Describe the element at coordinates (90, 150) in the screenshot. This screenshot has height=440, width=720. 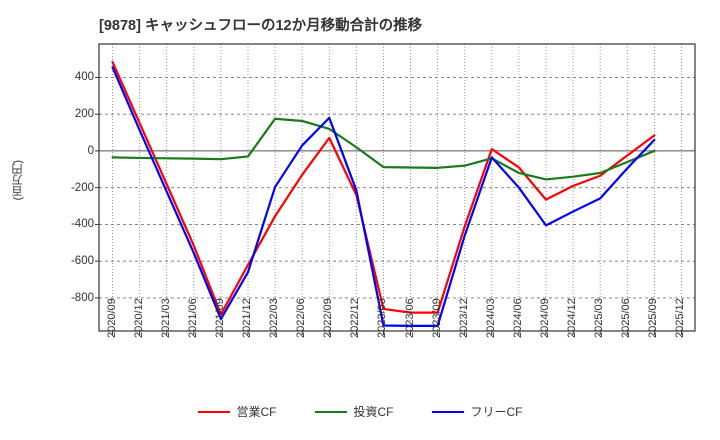
I see `y-axis-tick-label: 0` at that location.